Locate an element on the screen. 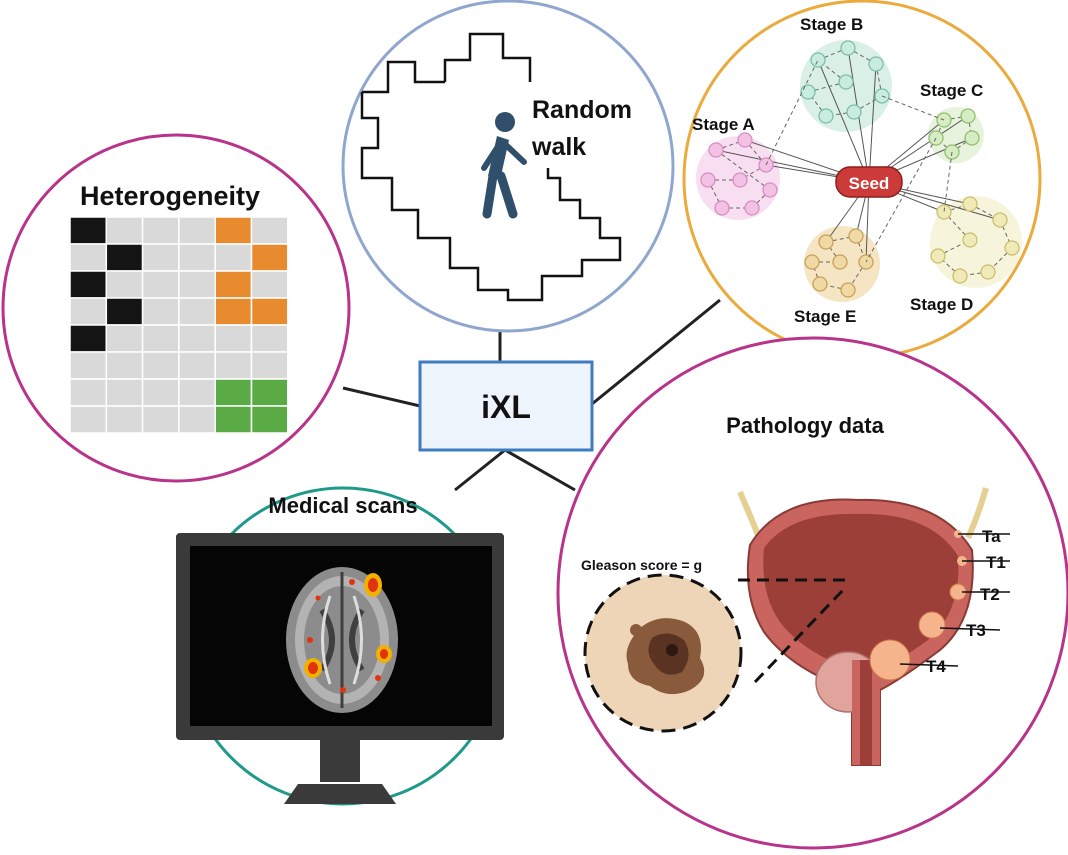 The height and width of the screenshot is (855, 1068). cluster-label-4: Stage E is located at coordinates (825, 316).